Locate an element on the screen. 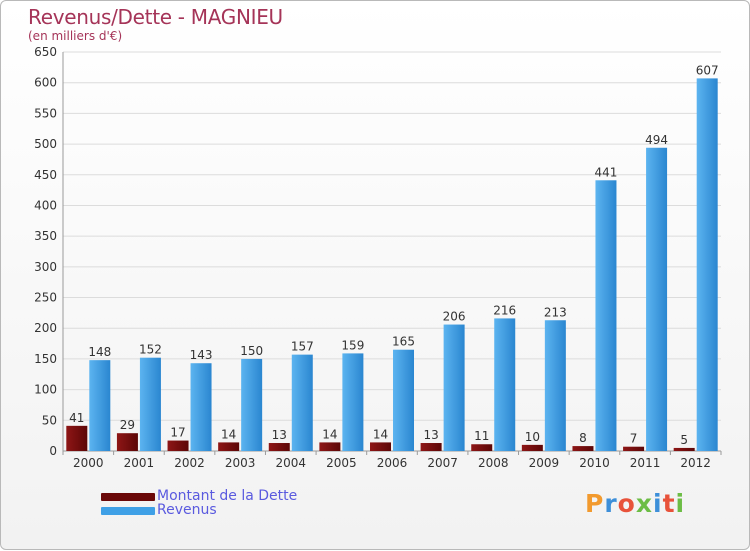  data-label-revenue: 150 is located at coordinates (251, 351).